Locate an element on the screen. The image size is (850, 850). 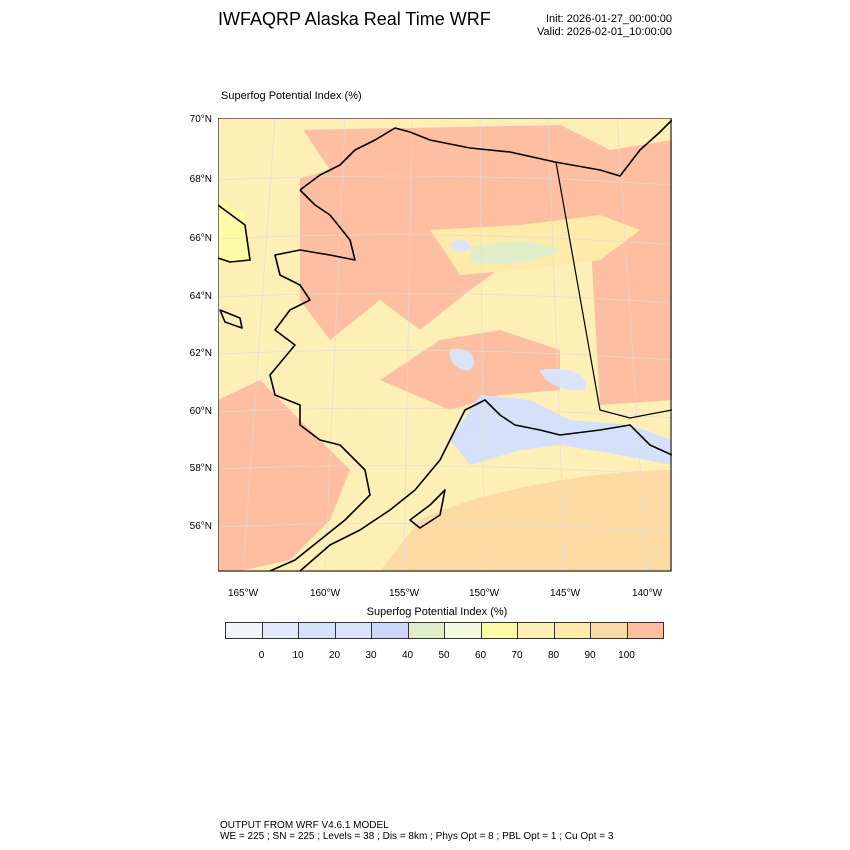
colorbar-label: 60 is located at coordinates (480, 655).